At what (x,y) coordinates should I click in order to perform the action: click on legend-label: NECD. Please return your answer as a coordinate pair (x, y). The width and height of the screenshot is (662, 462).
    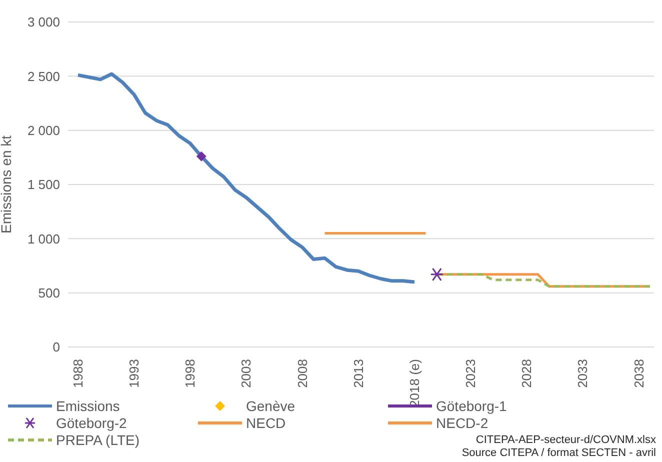
    Looking at the image, I should click on (266, 422).